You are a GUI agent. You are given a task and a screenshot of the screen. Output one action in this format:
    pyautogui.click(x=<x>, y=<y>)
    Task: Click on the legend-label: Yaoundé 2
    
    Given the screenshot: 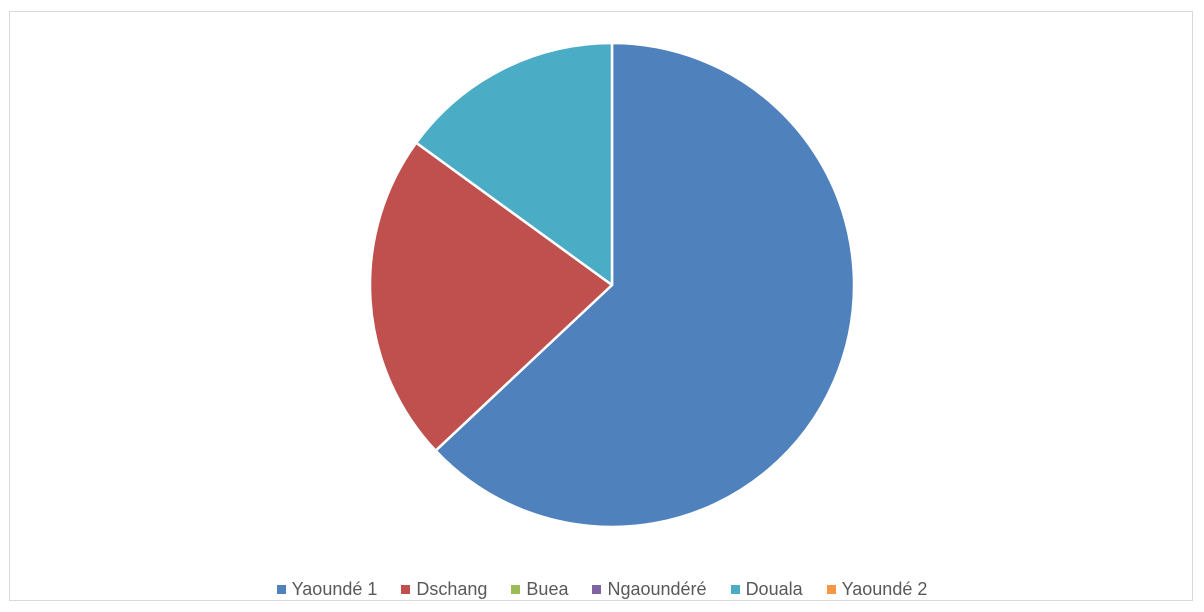 What is the action you would take?
    pyautogui.click(x=884, y=588)
    